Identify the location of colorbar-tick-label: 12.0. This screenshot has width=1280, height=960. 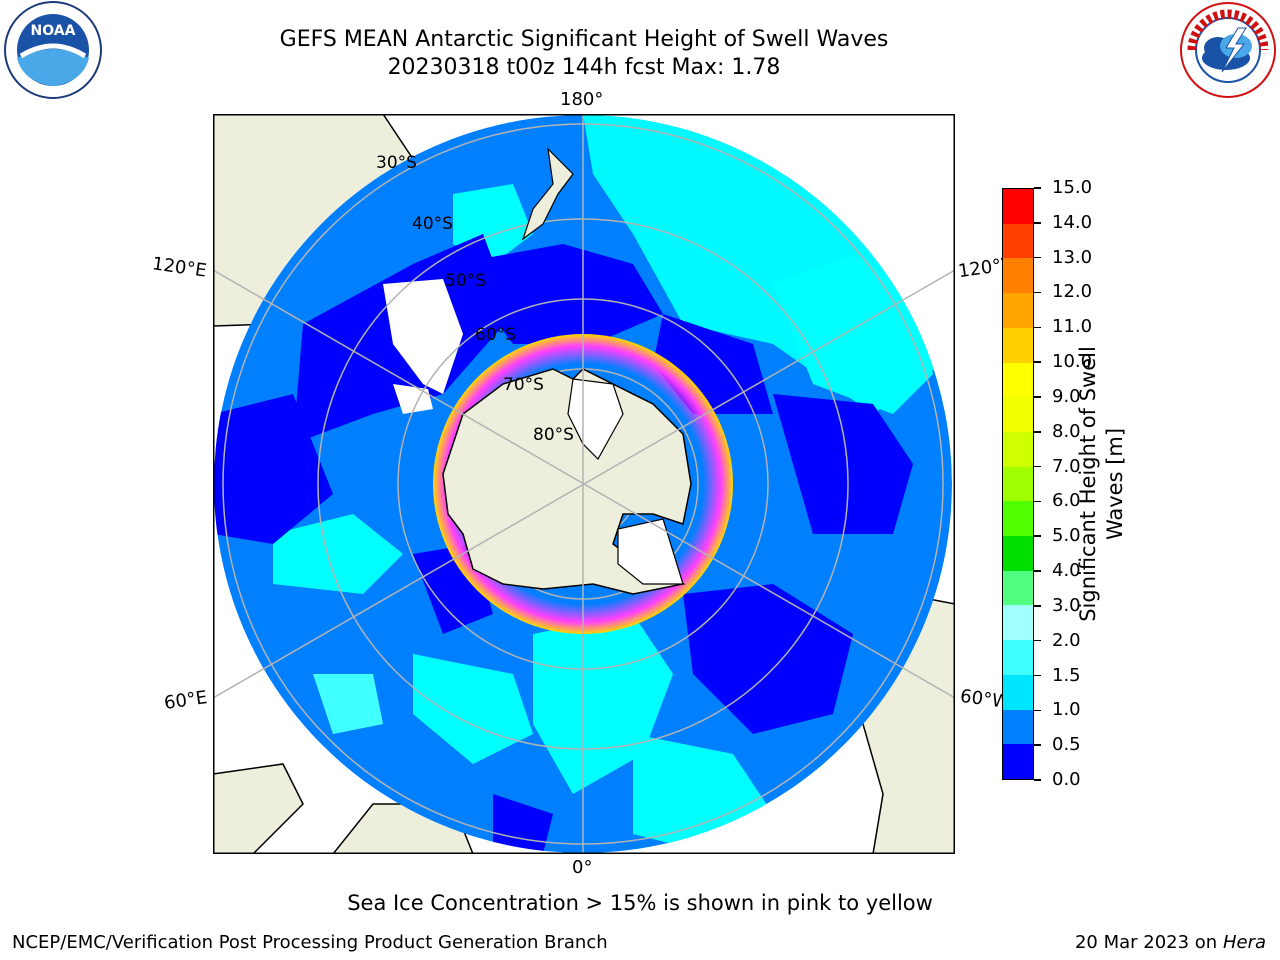
(1072, 292).